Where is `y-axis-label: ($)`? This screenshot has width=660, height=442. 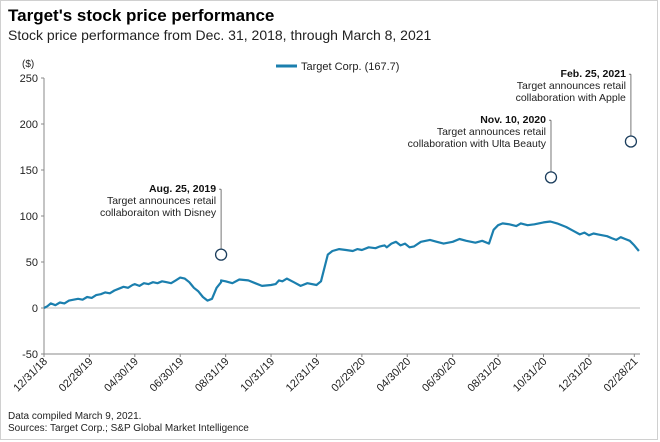
y-axis-label: ($) is located at coordinates (28, 64).